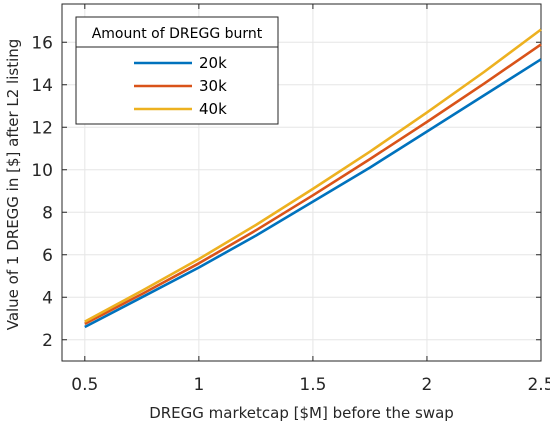  What do you see at coordinates (427, 385) in the screenshot?
I see `x-tick-label: 2` at bounding box center [427, 385].